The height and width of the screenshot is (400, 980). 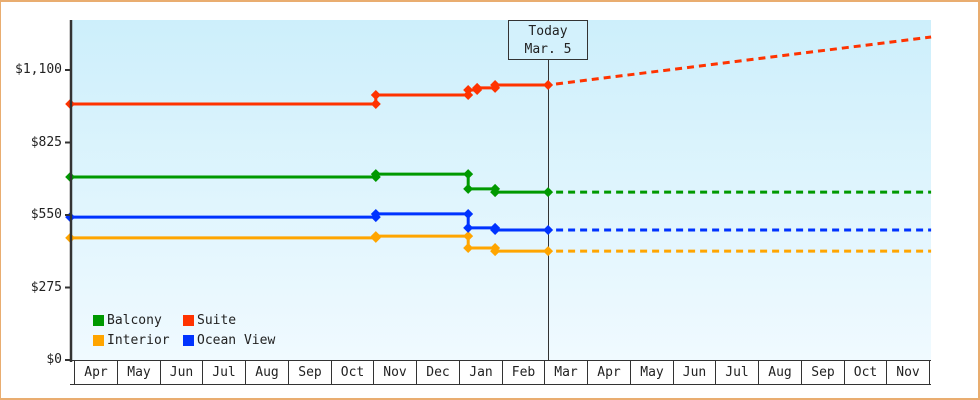 What do you see at coordinates (98, 340) in the screenshot?
I see `interior-swatch-icon` at bounding box center [98, 340].